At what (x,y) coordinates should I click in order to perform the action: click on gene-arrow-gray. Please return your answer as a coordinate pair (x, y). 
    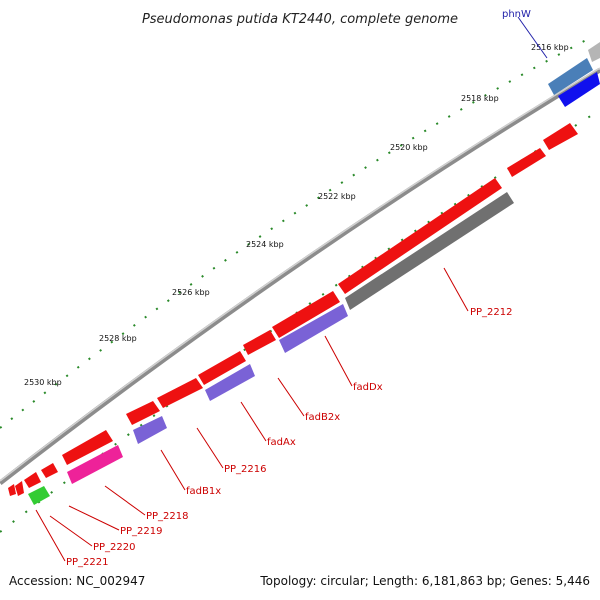
    Looking at the image, I should click on (429, 251).